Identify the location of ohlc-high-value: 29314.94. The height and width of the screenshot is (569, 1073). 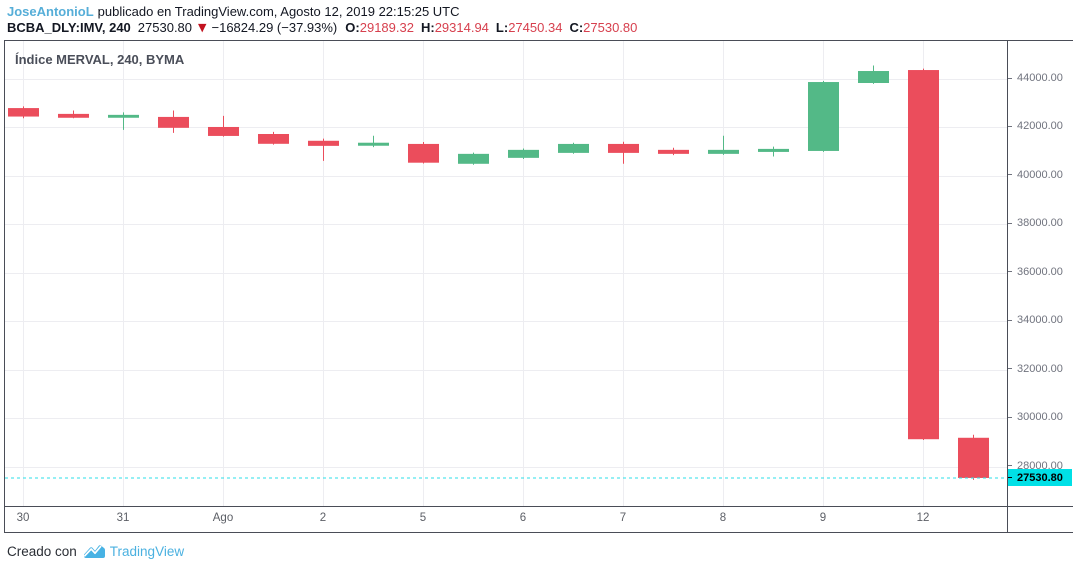
(461, 27).